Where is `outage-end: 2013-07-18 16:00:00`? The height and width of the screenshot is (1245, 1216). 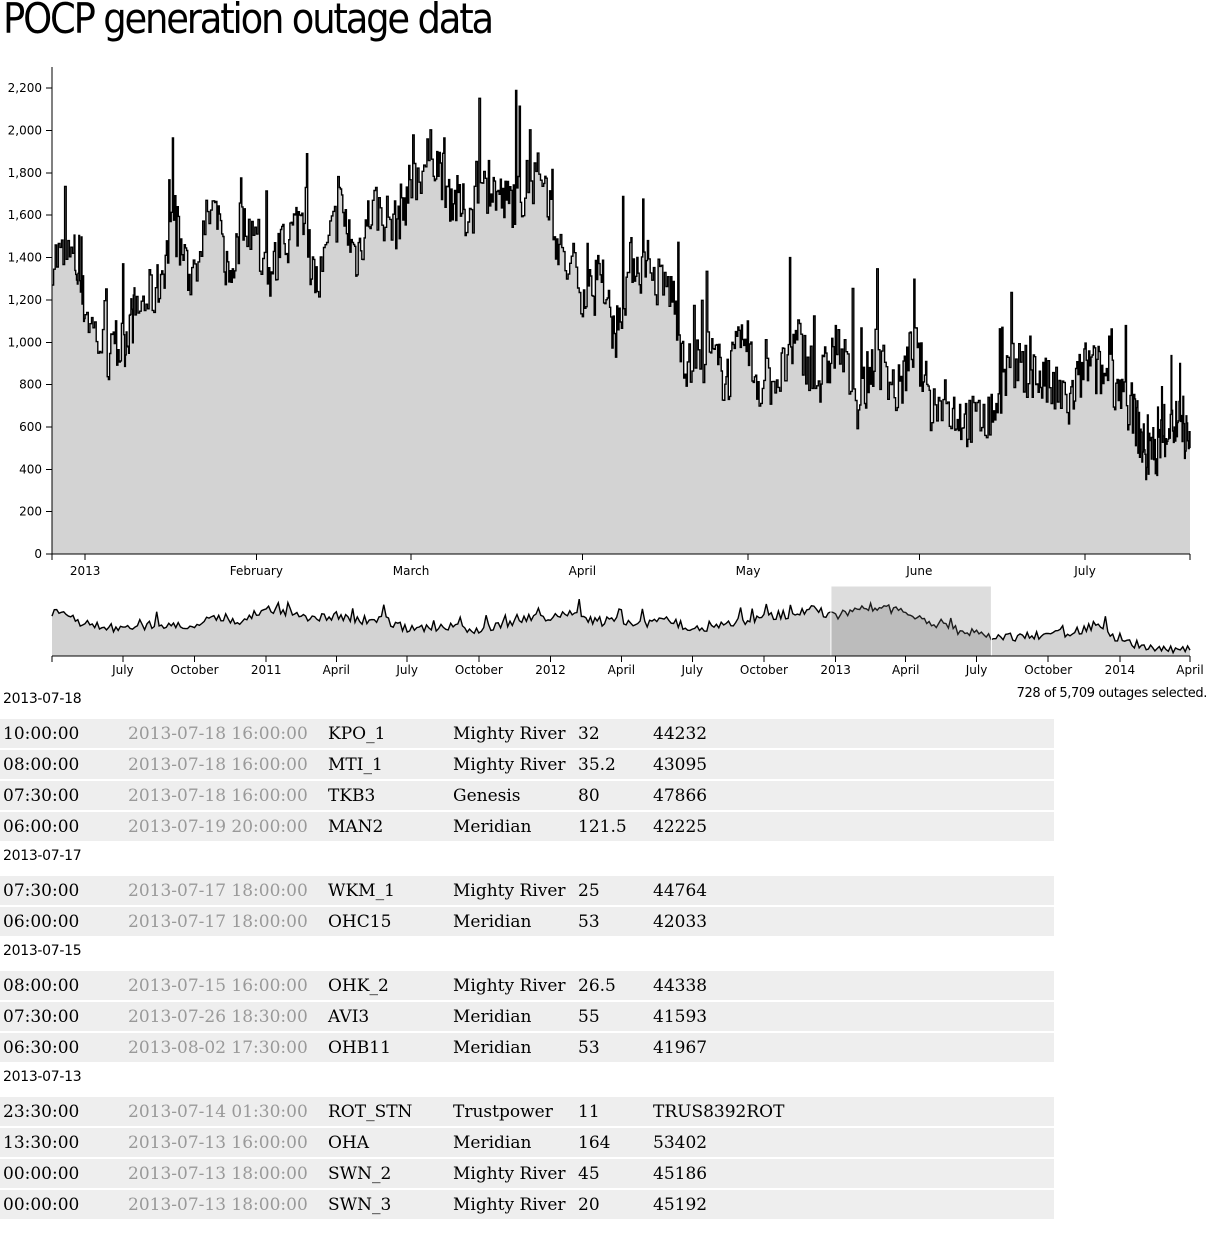 outage-end: 2013-07-18 16:00:00 is located at coordinates (218, 733).